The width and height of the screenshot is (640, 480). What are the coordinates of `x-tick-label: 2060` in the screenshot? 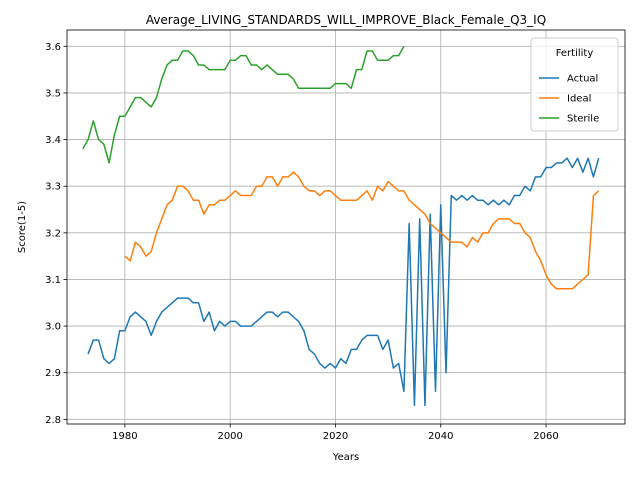 It's located at (545, 436).